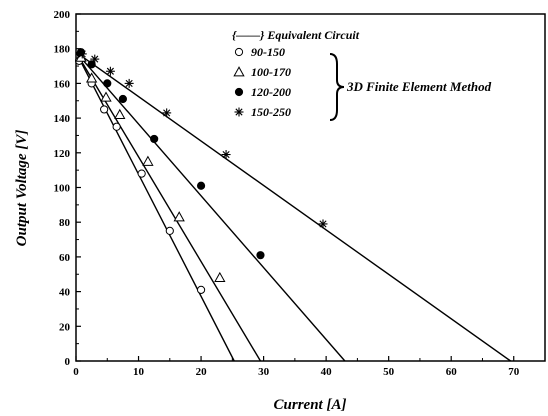 The height and width of the screenshot is (416, 548). Describe the element at coordinates (268, 52) in the screenshot. I see `legend-entry-label: 90-150` at that location.